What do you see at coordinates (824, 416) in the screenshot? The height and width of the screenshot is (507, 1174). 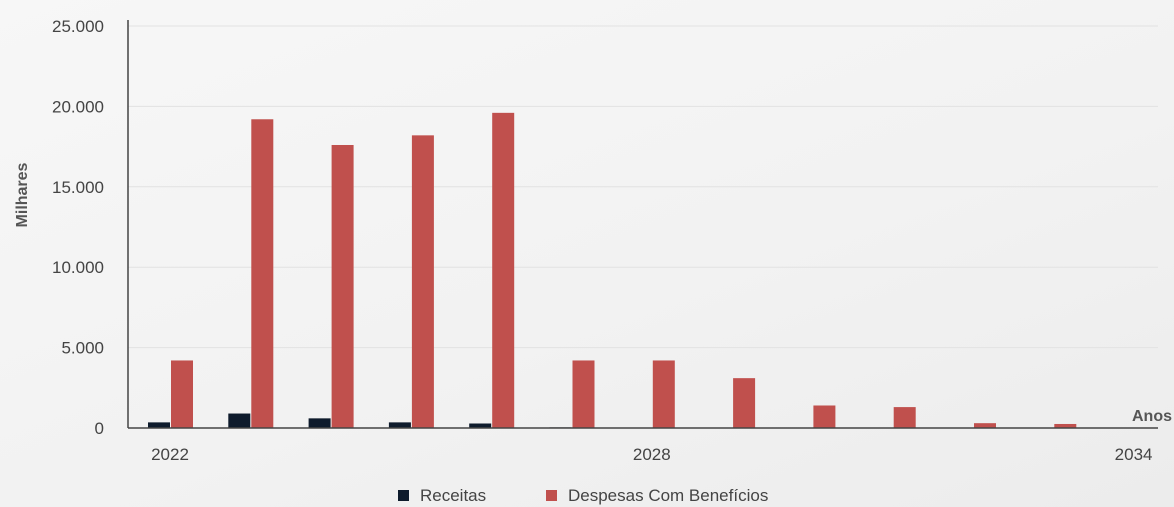 I see `bar-despesas-2030` at bounding box center [824, 416].